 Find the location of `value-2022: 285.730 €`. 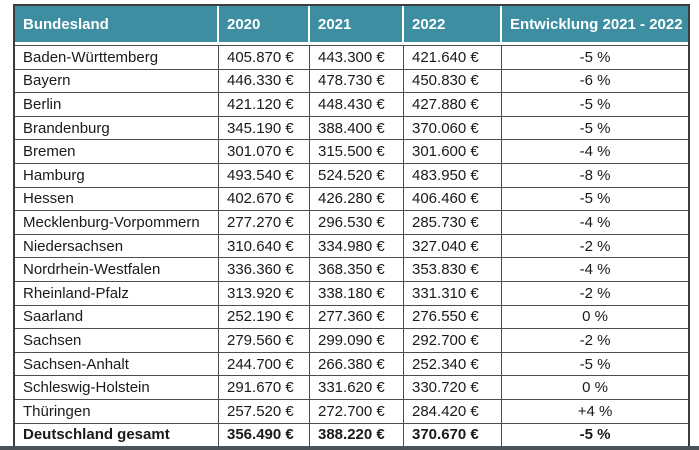

value-2022: 285.730 € is located at coordinates (453, 222).